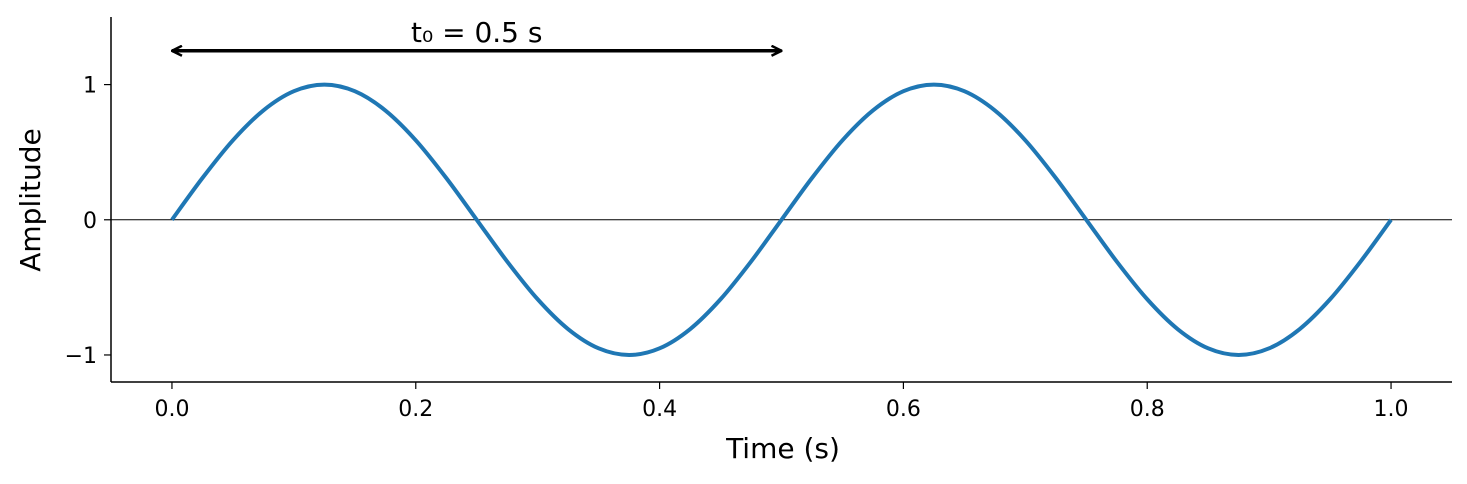  What do you see at coordinates (90, 221) in the screenshot?
I see `y-tick-label: 0` at bounding box center [90, 221].